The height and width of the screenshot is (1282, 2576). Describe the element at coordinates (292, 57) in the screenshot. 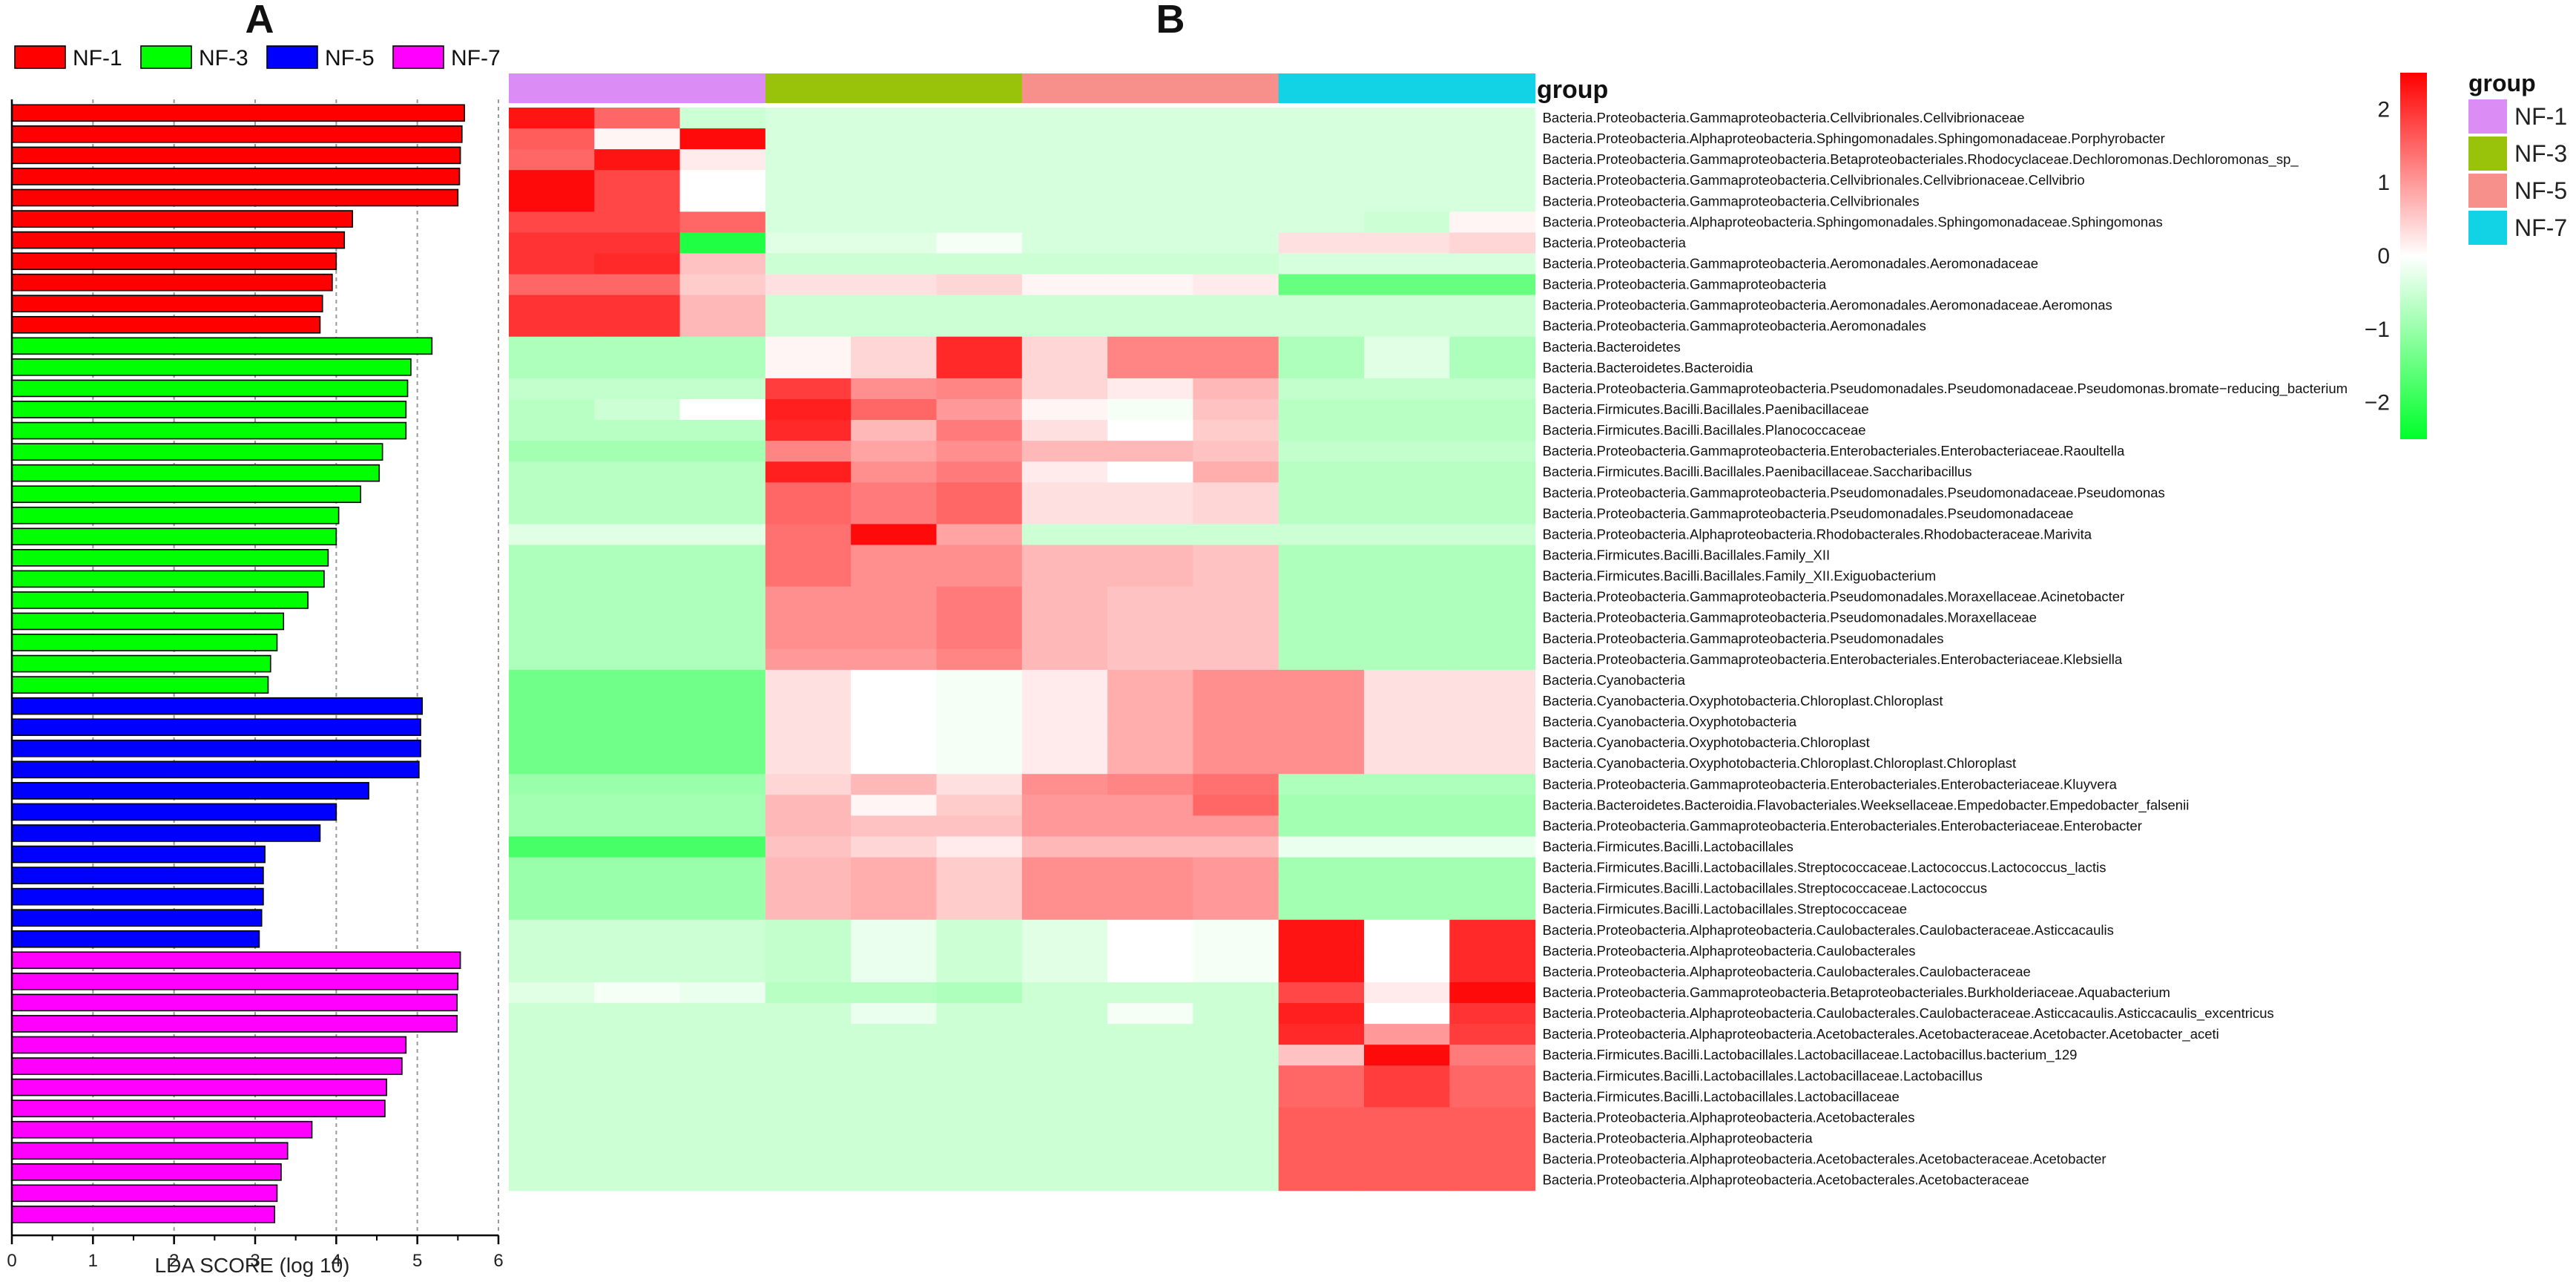

I see `legend-swatch` at that location.